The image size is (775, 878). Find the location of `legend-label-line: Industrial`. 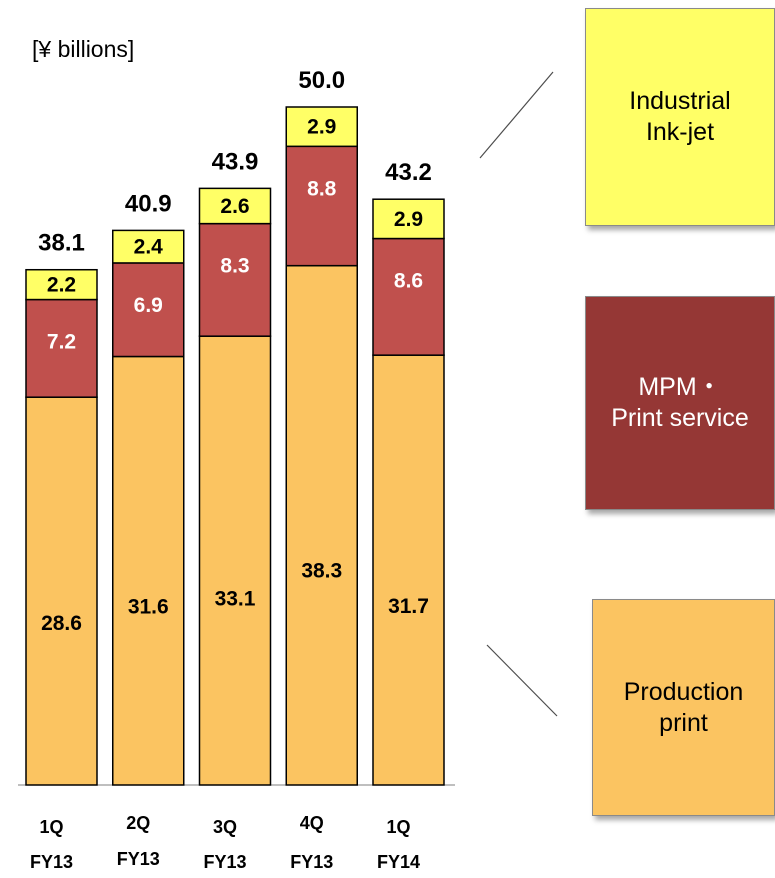

legend-label-line: Industrial is located at coordinates (680, 101).